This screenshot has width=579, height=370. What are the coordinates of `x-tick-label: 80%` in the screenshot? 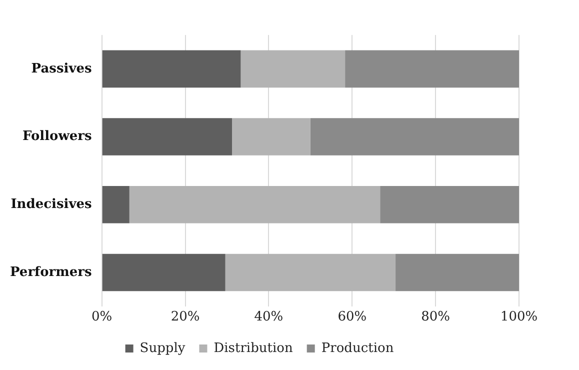 It's located at (435, 317).